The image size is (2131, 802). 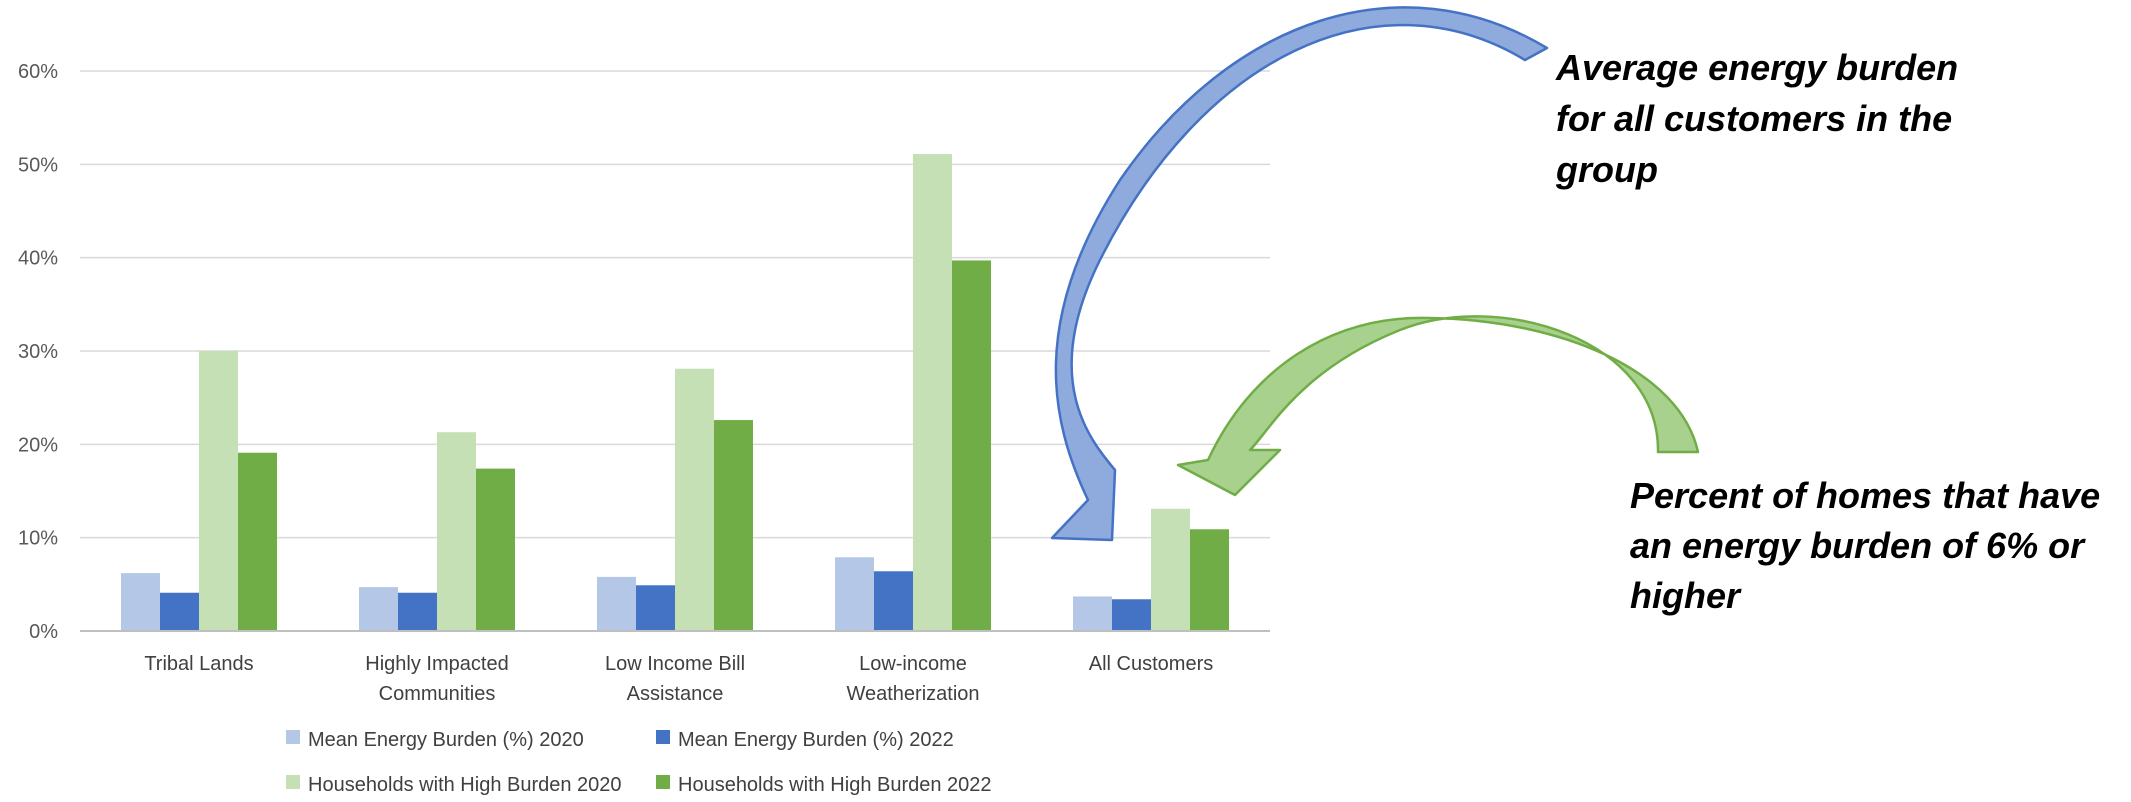 What do you see at coordinates (446, 740) in the screenshot?
I see `legend-label: Mean Energy Burden (%) 2020` at bounding box center [446, 740].